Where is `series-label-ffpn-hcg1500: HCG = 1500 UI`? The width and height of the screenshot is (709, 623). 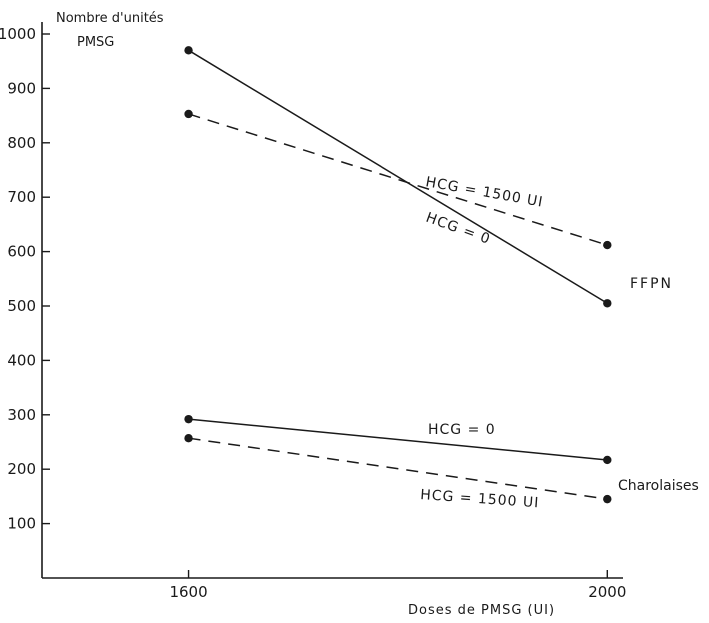
series-label-ffpn-hcg1500: HCG = 1500 UI is located at coordinates (484, 192).